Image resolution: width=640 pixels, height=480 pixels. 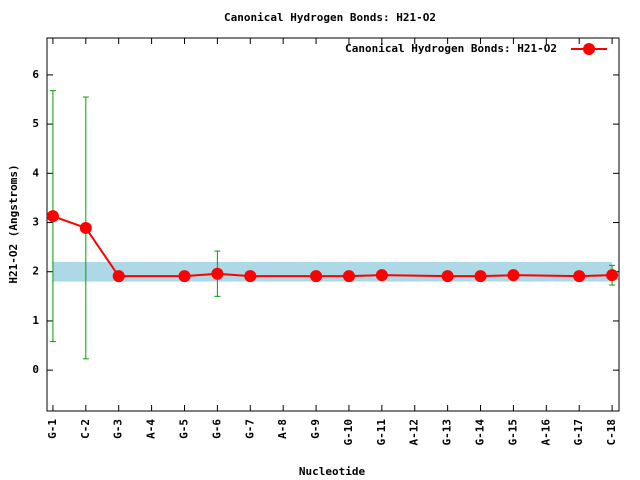 I want to click on y-tick-label: 2, so click(x=35, y=271).